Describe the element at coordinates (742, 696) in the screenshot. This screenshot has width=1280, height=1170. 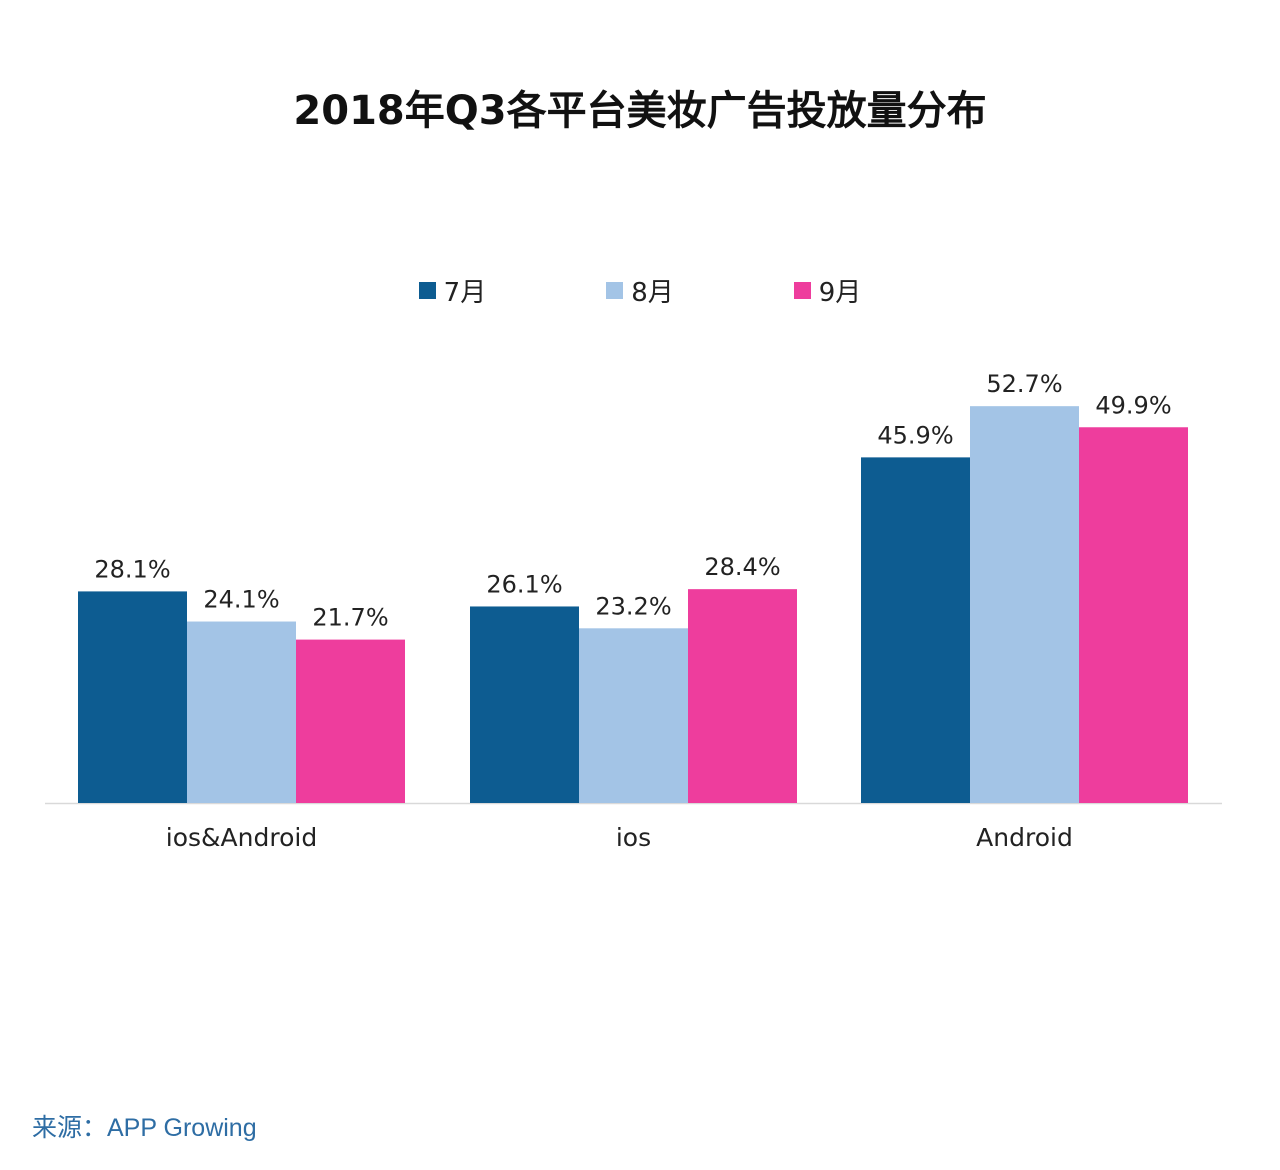
I see `bar-ios-sep` at that location.